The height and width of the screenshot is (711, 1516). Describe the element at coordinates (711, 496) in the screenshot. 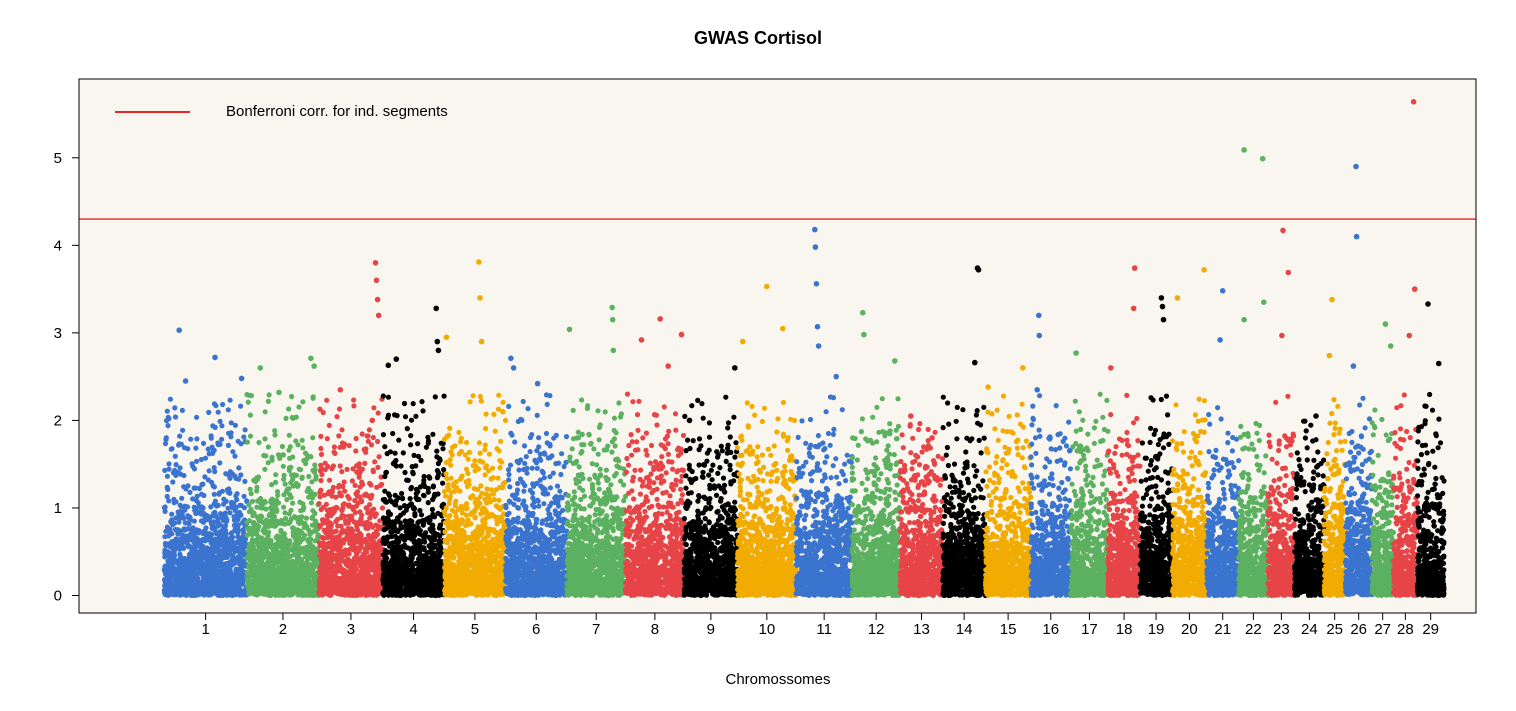

I see `chromosome-9-points` at that location.